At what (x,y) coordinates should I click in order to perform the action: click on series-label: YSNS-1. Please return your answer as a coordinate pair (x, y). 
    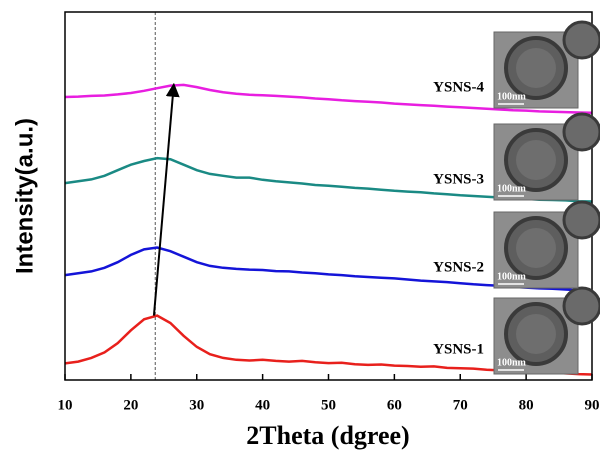
    Looking at the image, I should click on (458, 349).